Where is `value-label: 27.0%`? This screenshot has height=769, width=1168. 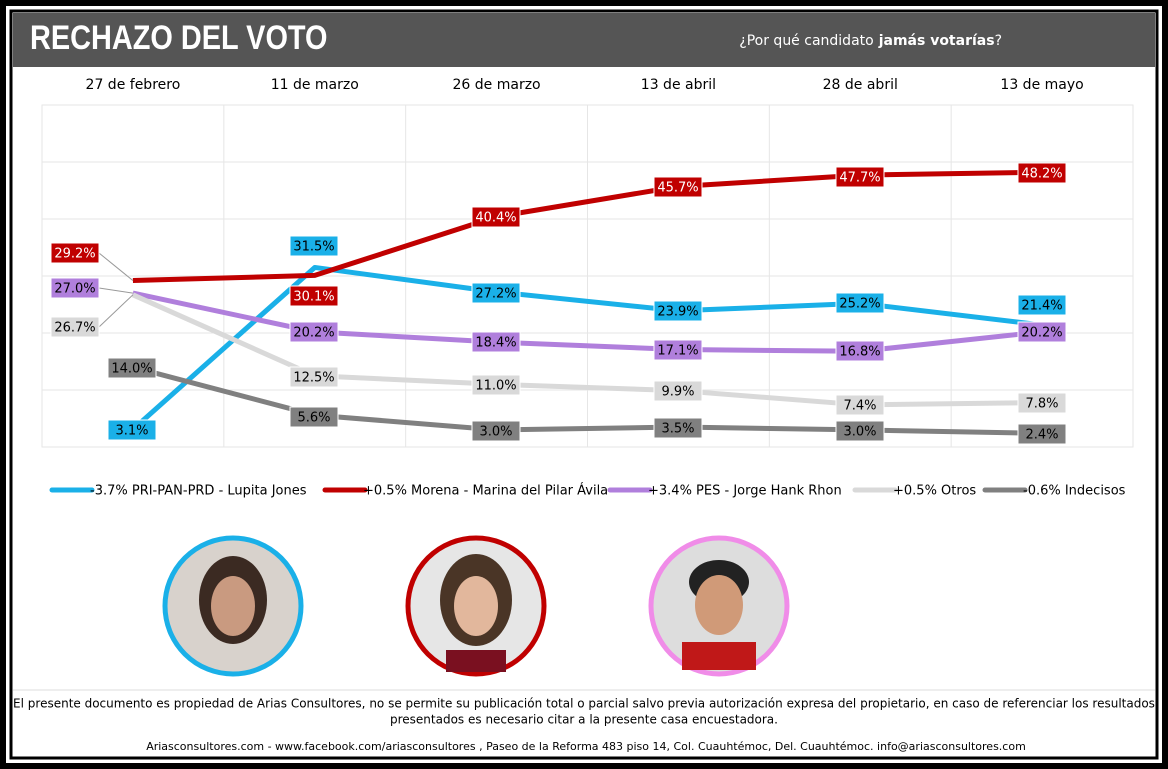 value-label: 27.0% is located at coordinates (74, 289).